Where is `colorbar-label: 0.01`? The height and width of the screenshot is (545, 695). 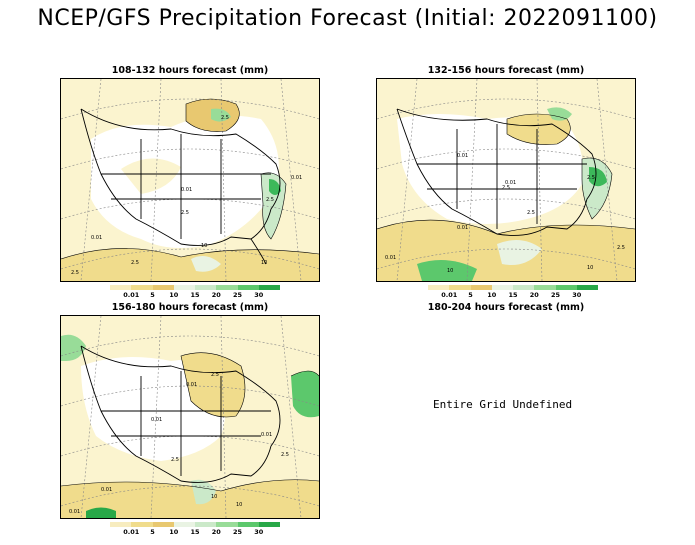
colorbar-label: 0.01 is located at coordinates (131, 295).